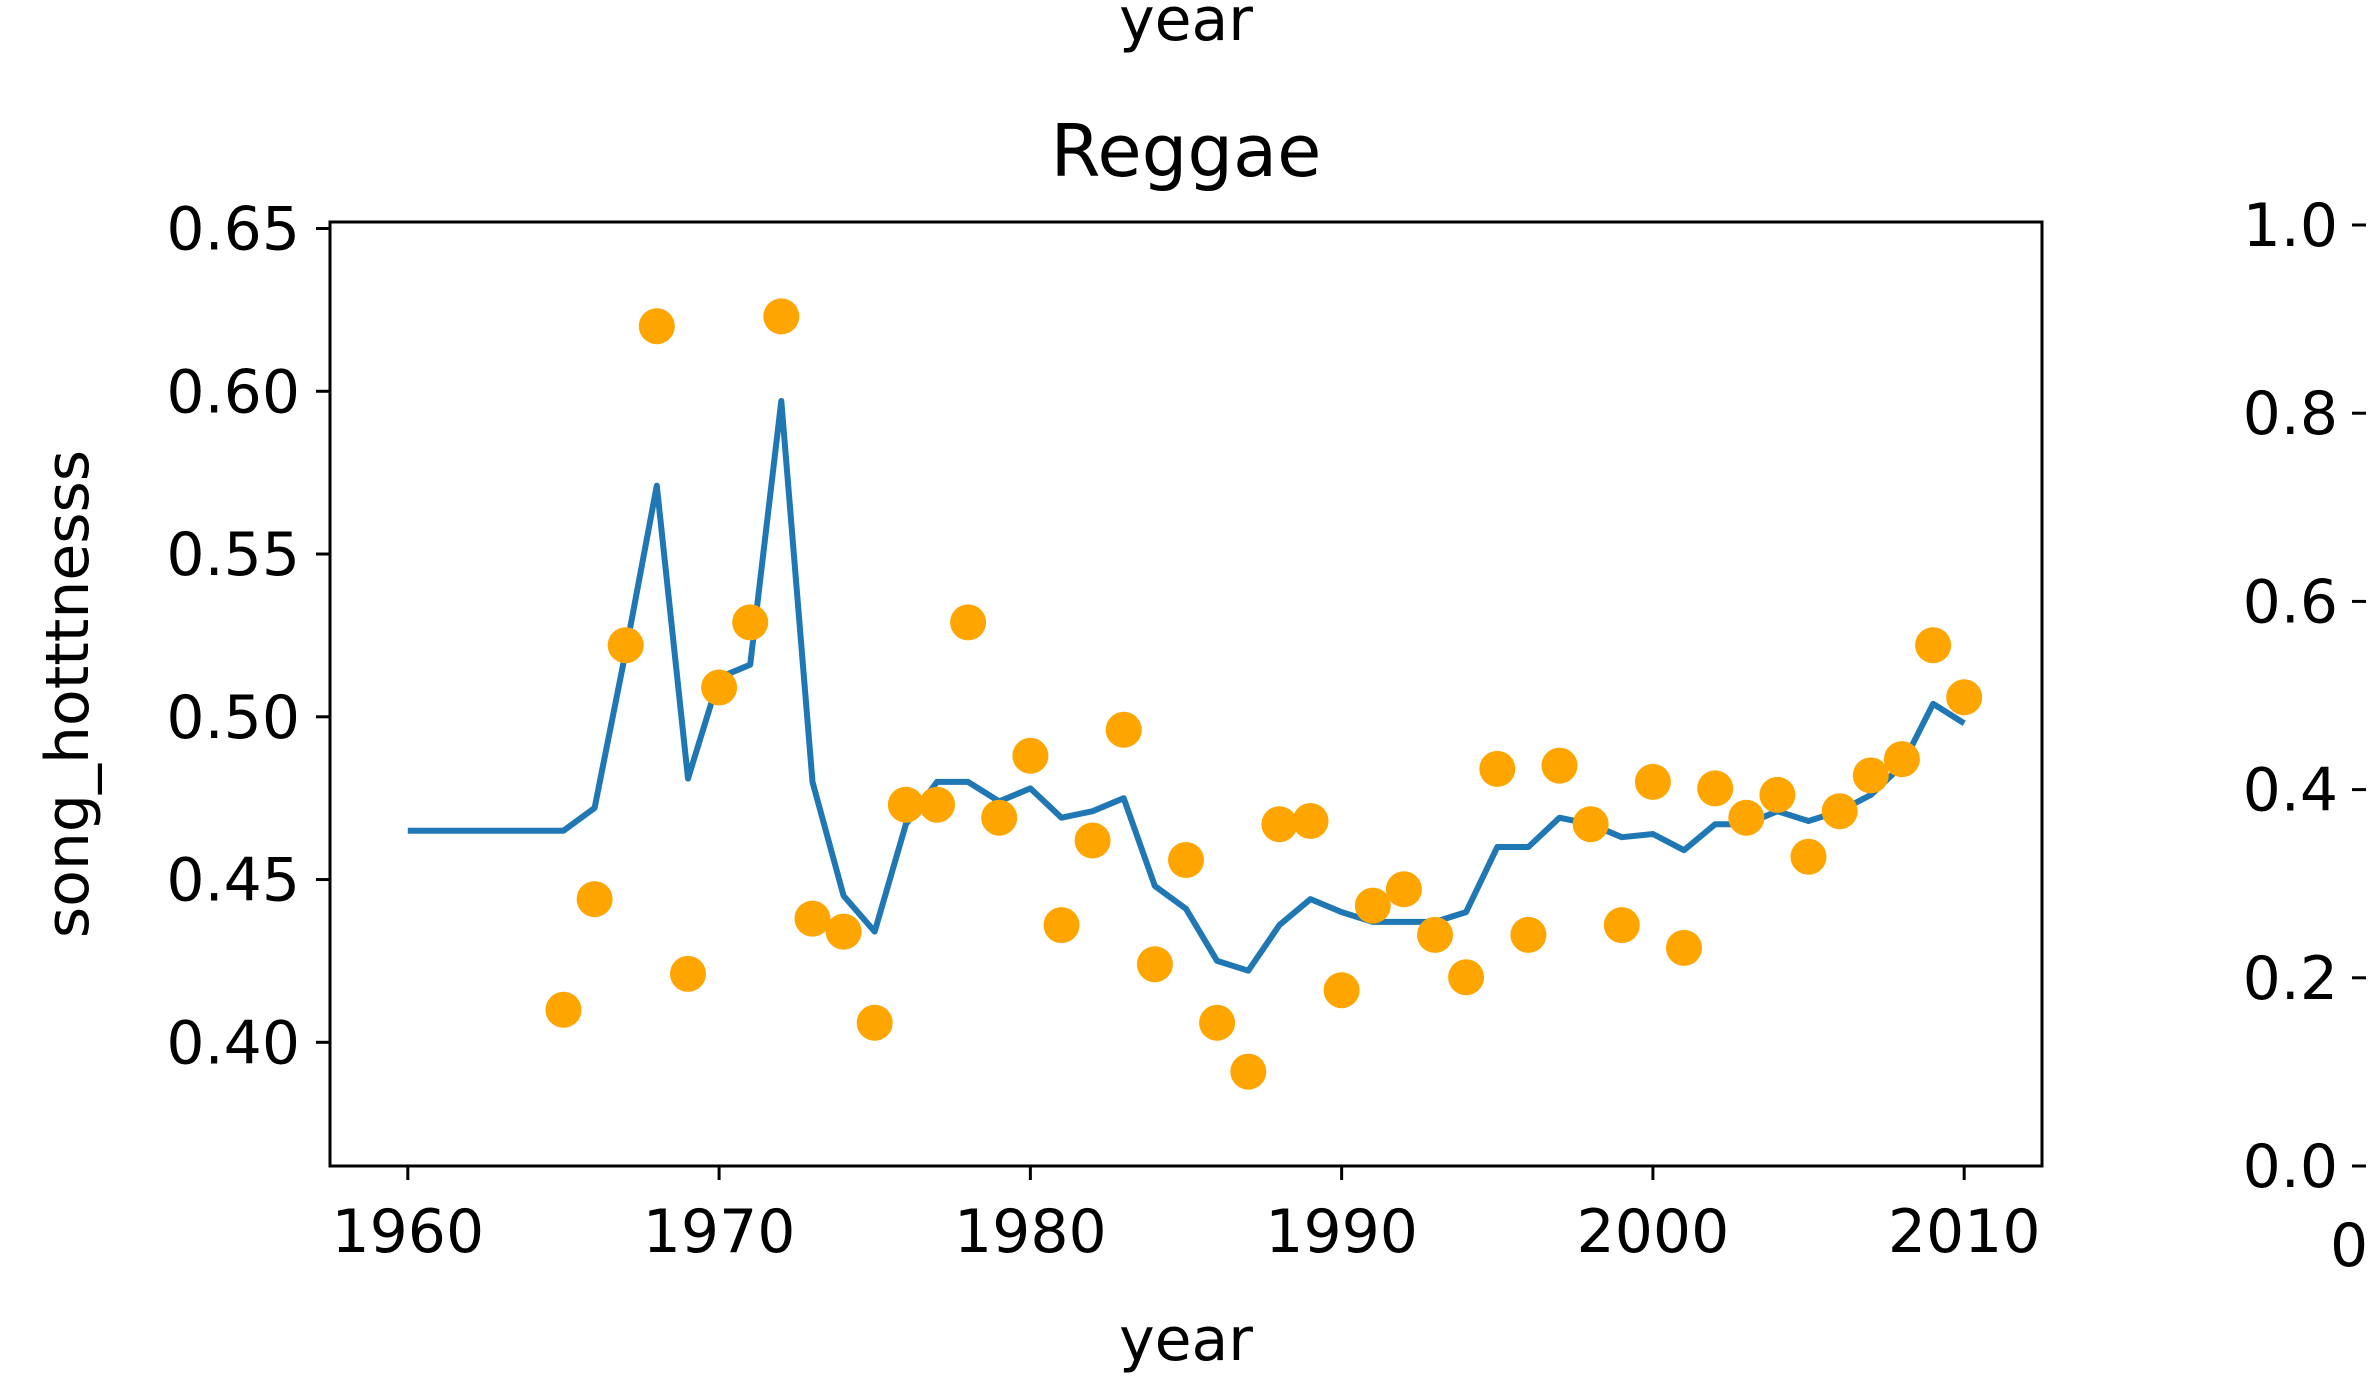 This screenshot has height=1389, width=2373. What do you see at coordinates (1777, 794) in the screenshot?
I see `scatter-point-2004` at bounding box center [1777, 794].